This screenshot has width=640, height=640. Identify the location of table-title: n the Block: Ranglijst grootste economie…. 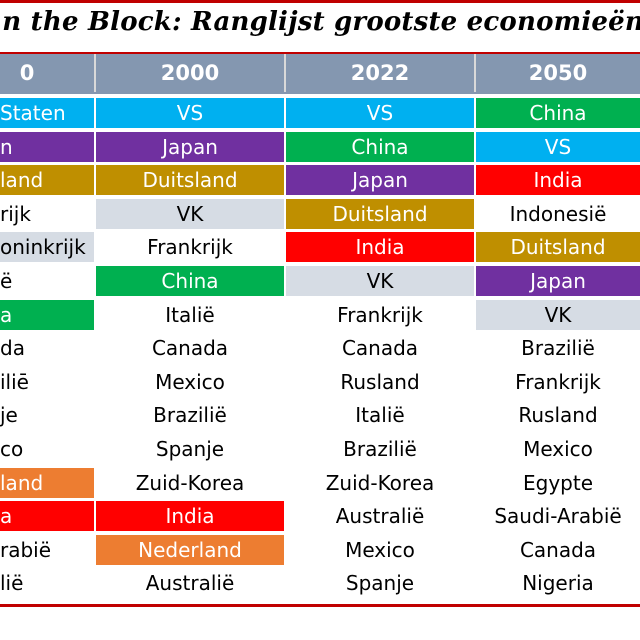
(320, 24).